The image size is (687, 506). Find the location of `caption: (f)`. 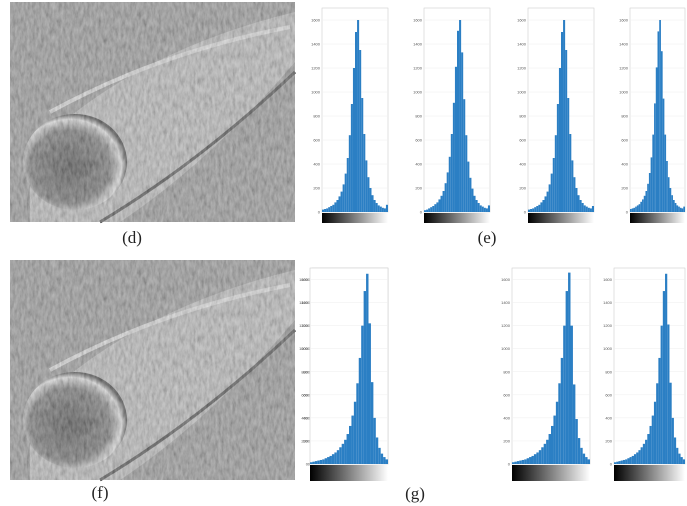

caption: (f) is located at coordinates (100, 492).